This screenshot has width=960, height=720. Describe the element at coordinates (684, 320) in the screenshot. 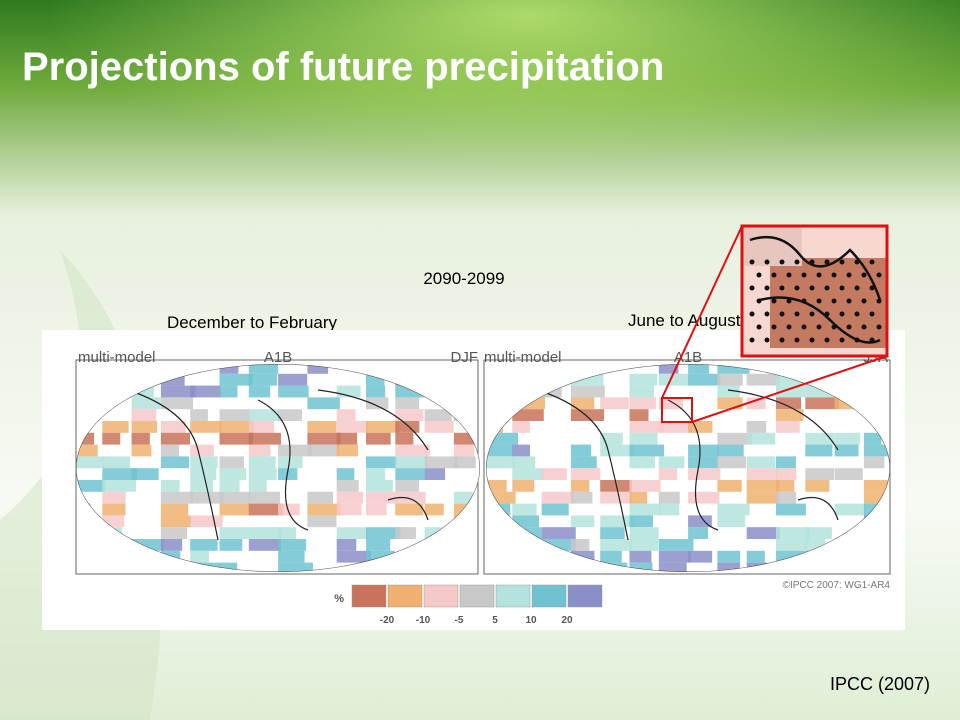

I see `right-caption: June to August` at that location.